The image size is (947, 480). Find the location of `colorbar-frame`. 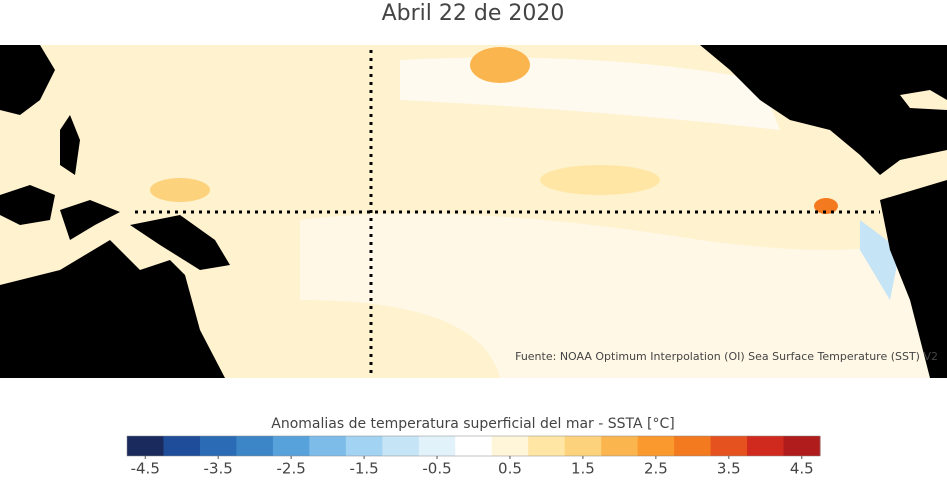

colorbar-frame is located at coordinates (473, 446).